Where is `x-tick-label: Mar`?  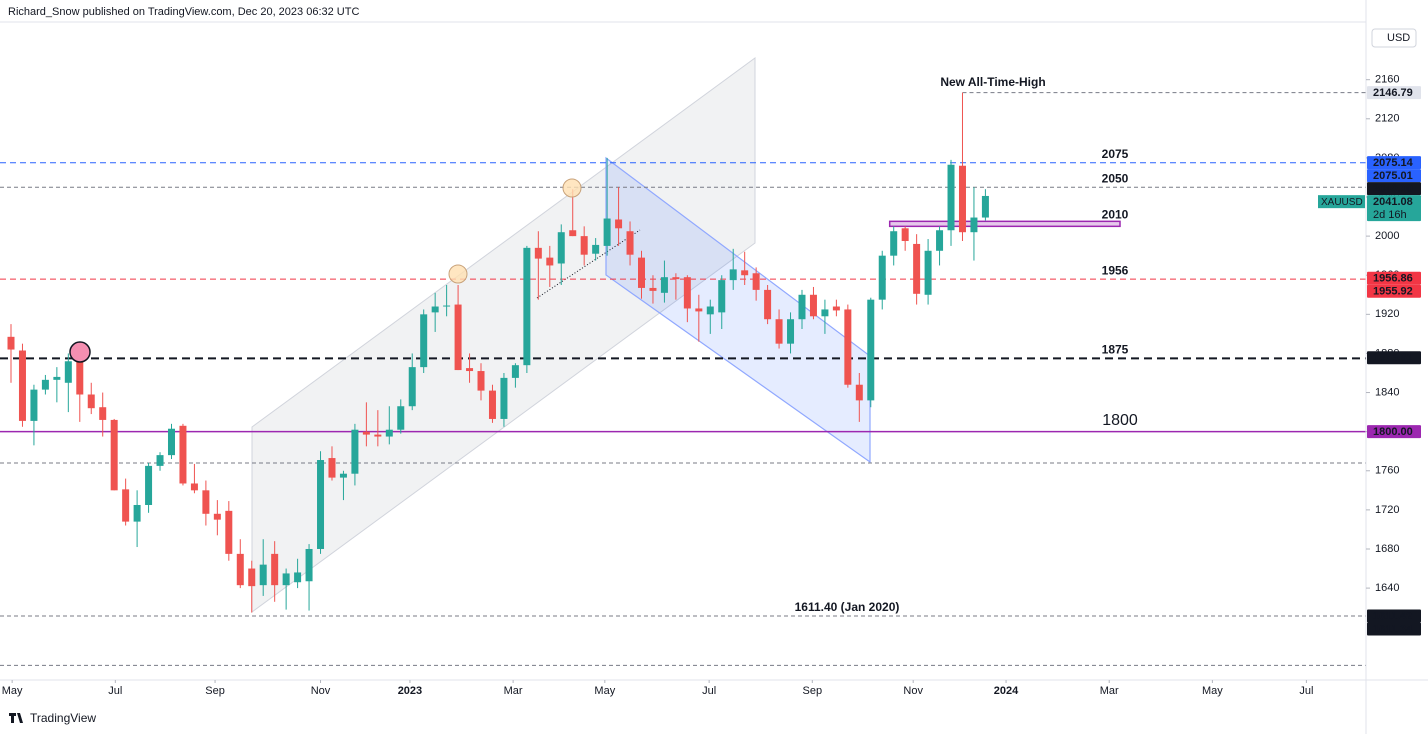 x-tick-label: Mar is located at coordinates (513, 691).